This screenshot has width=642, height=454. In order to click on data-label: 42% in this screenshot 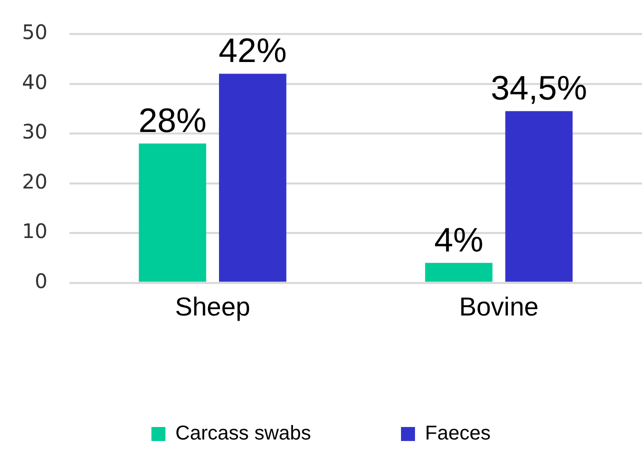, I will do `click(252, 51)`.